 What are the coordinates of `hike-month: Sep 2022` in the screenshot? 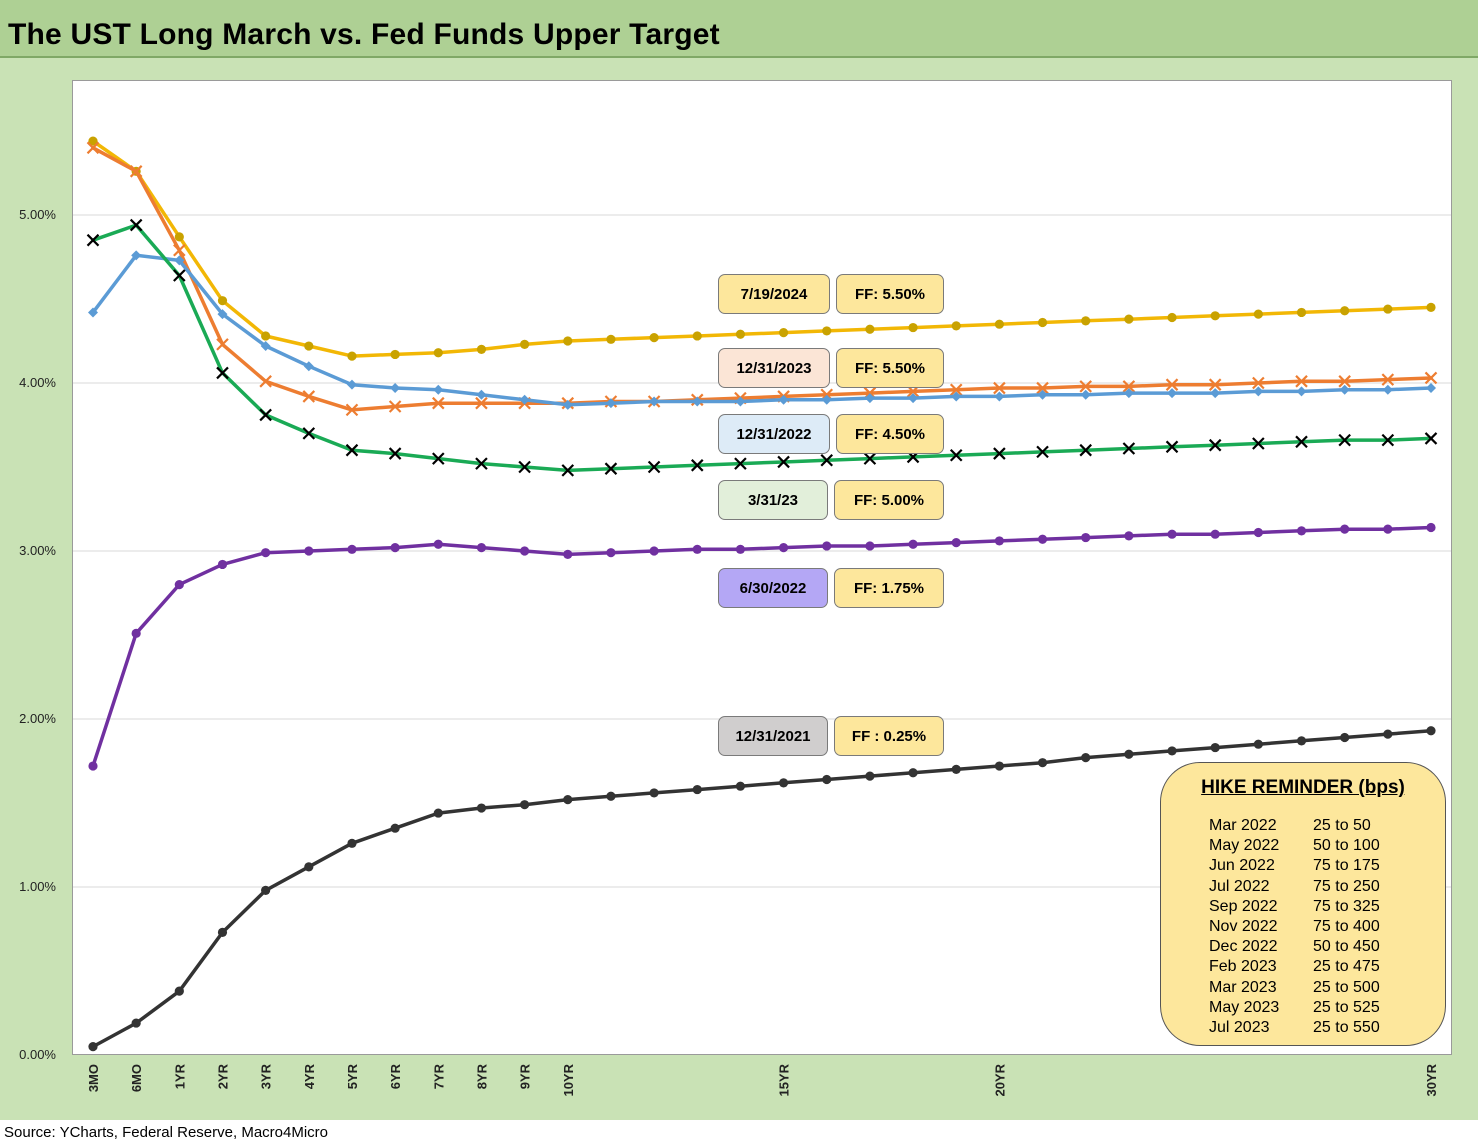 It's located at (1243, 906).